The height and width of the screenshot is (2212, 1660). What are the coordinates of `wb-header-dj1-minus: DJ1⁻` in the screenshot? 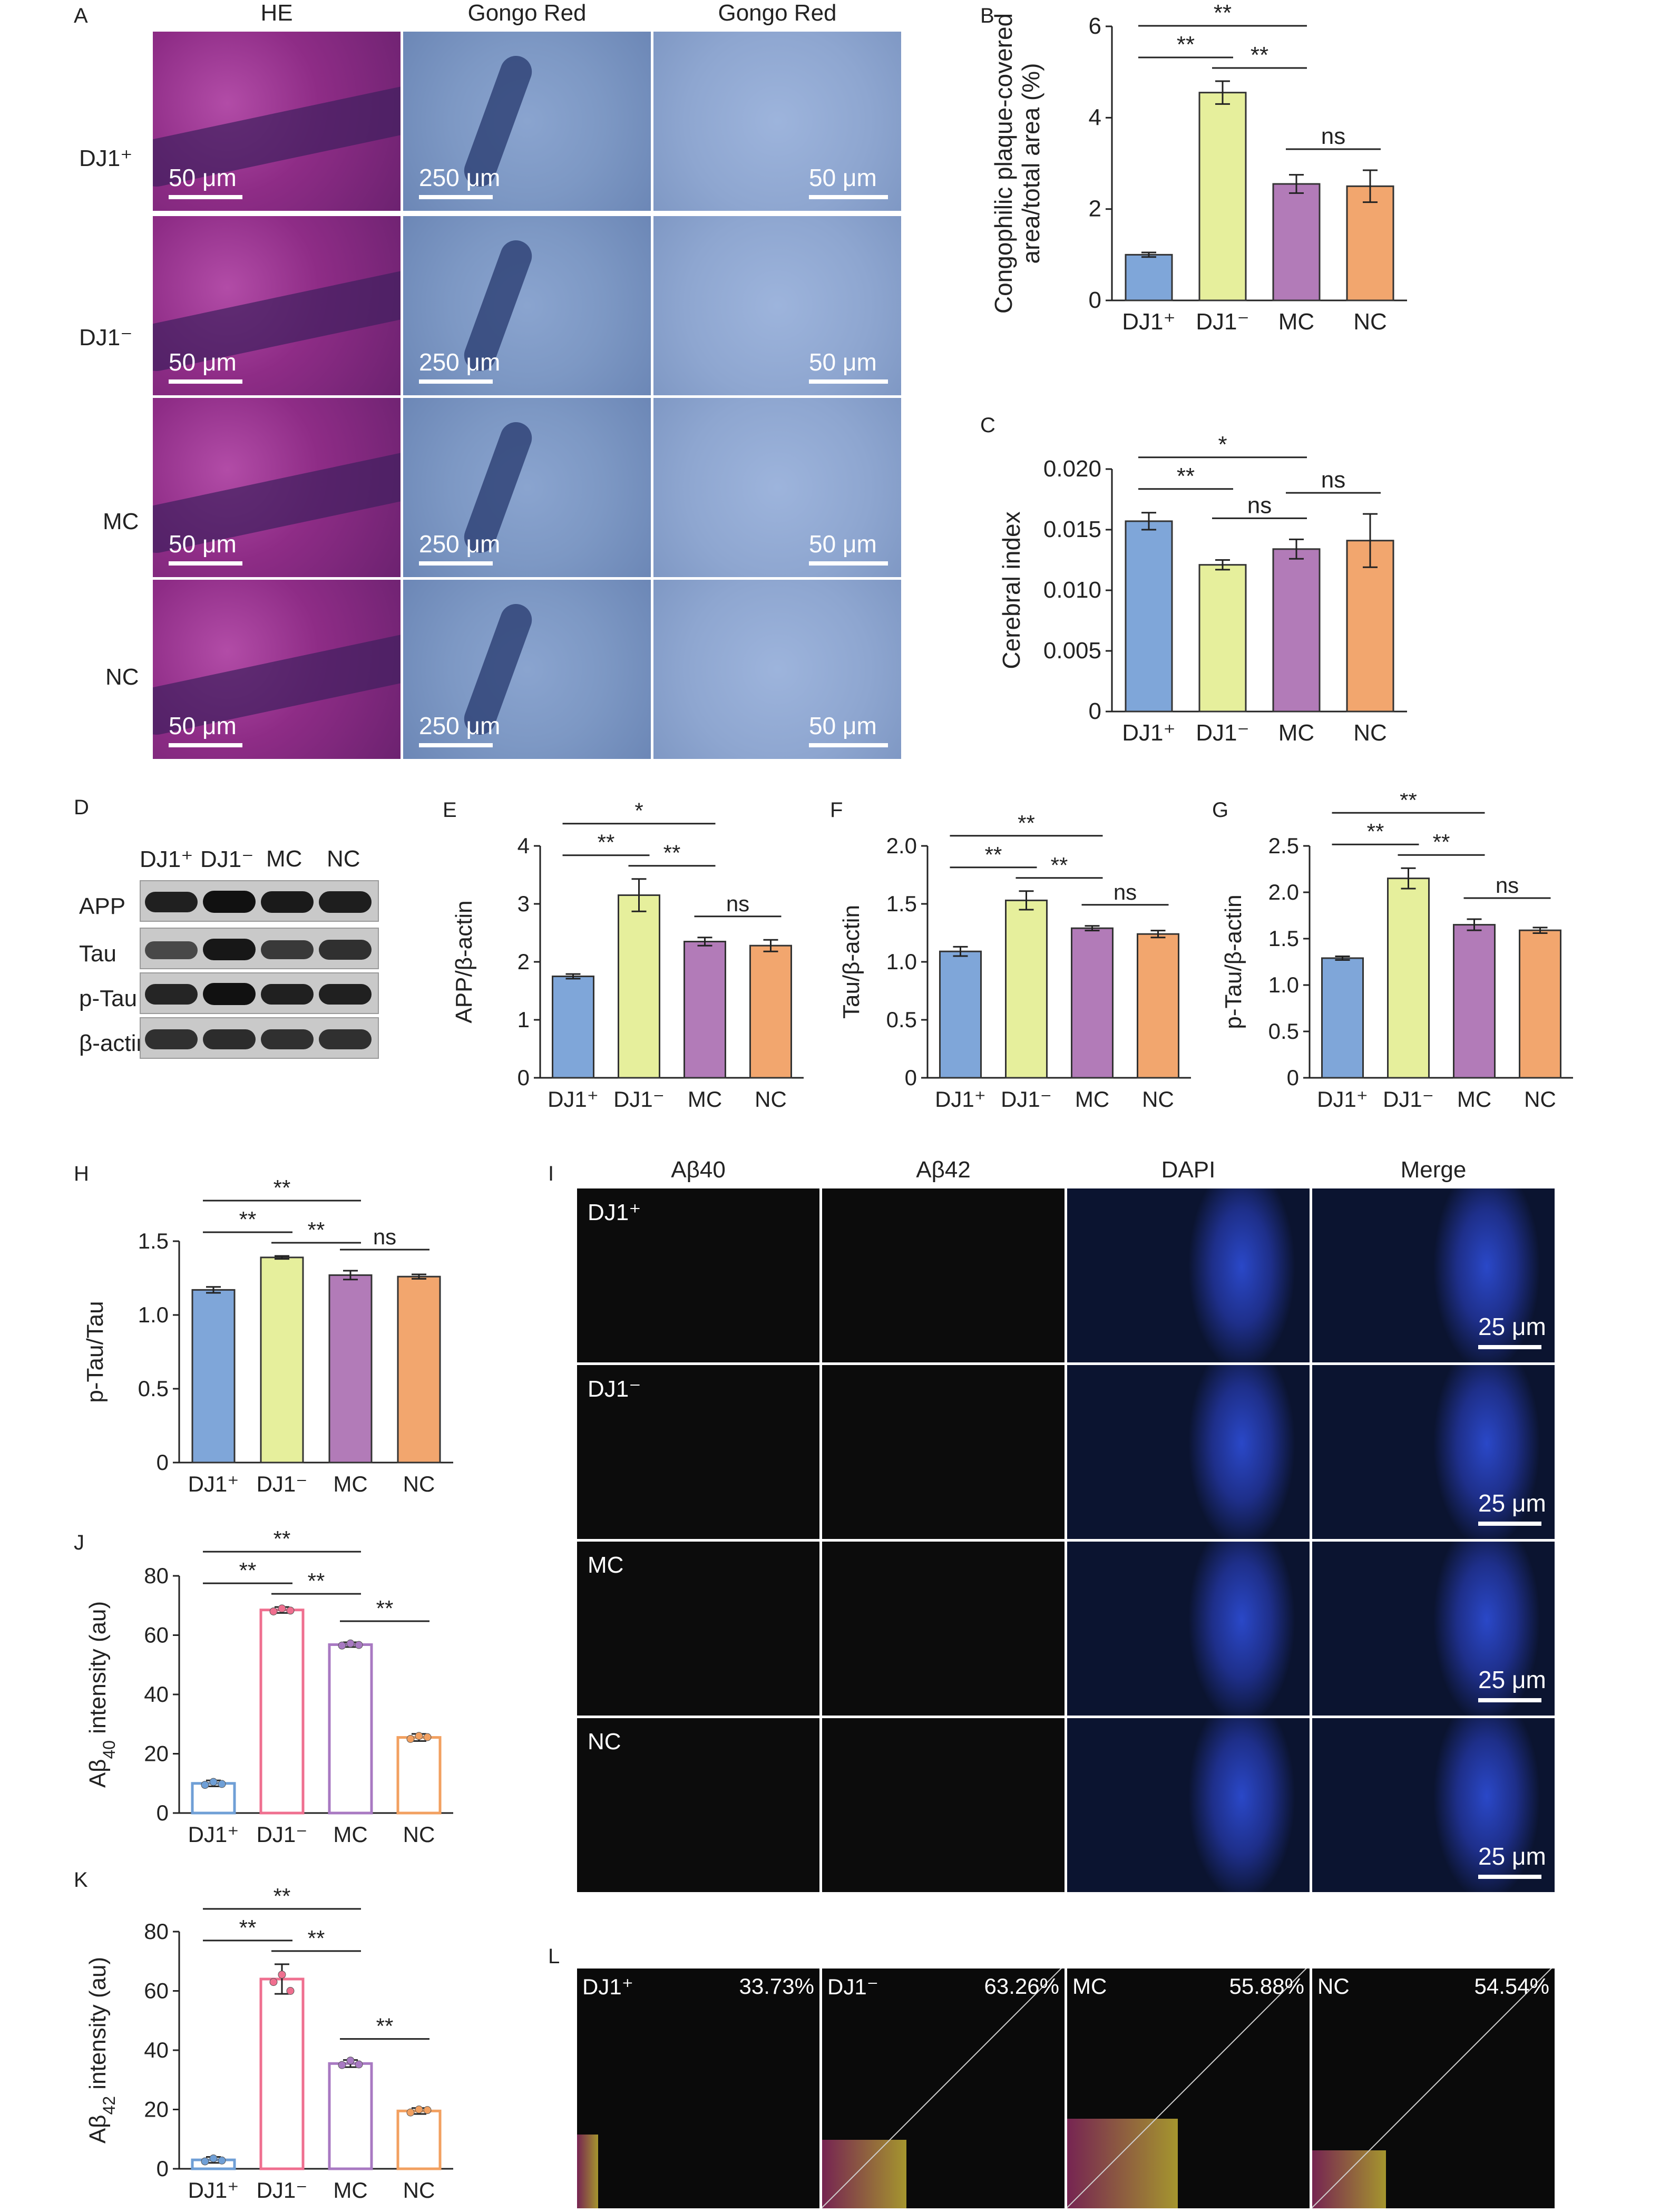 It's located at (227, 859).